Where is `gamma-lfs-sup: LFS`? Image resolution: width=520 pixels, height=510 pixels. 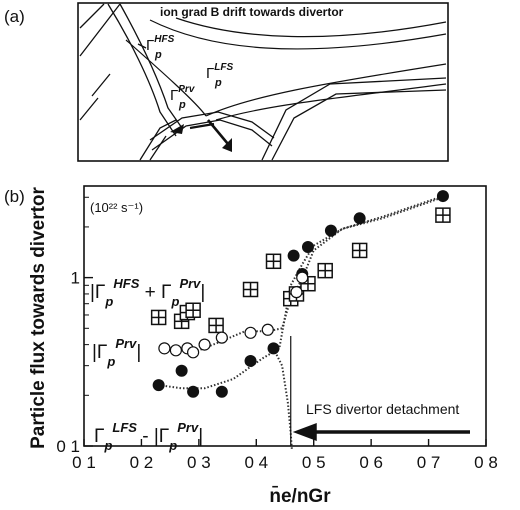 gamma-lfs-sup: LFS is located at coordinates (223, 67).